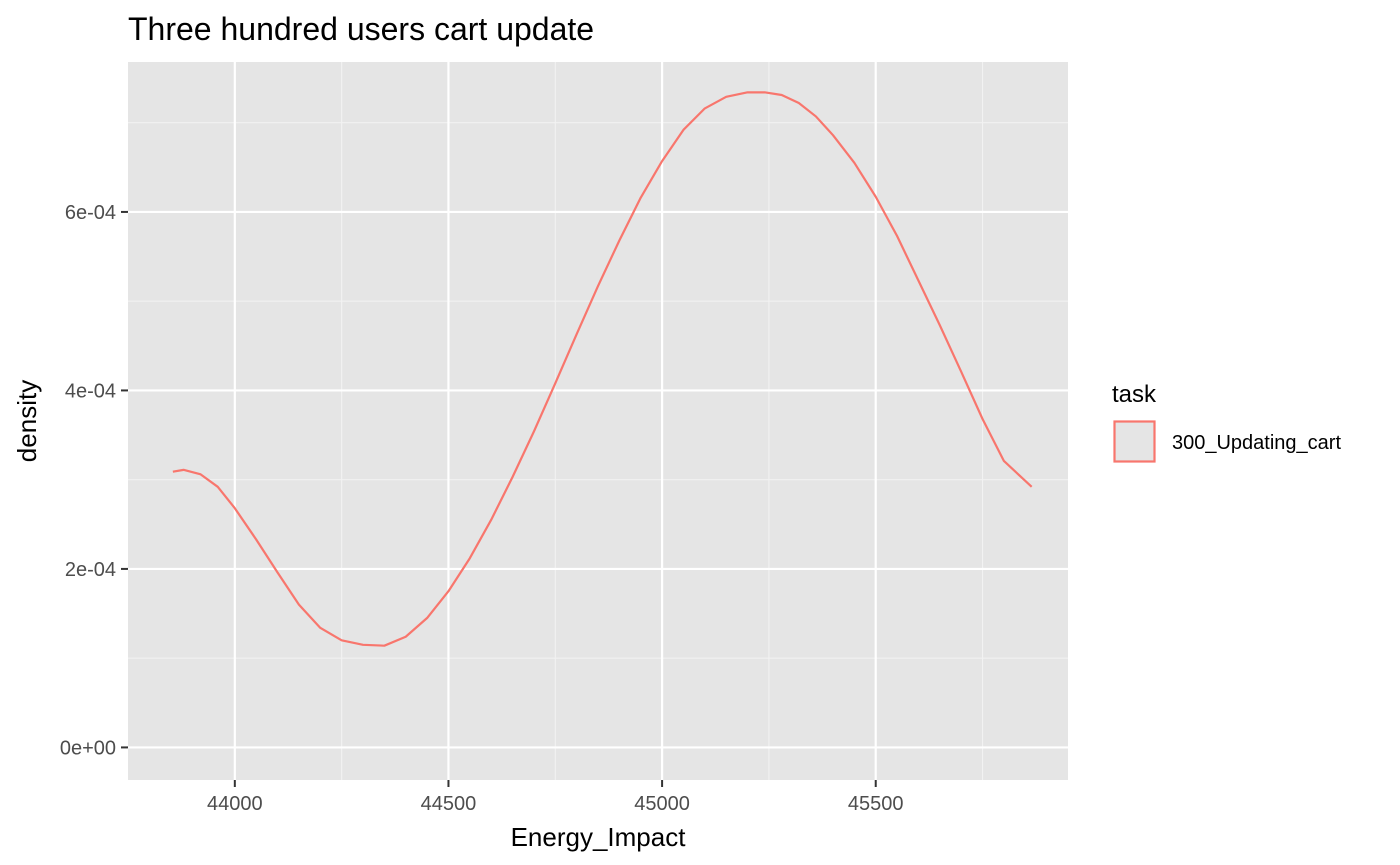 Image resolution: width=1400 pixels, height=865 pixels. Describe the element at coordinates (662, 804) in the screenshot. I see `x-tick-label: 45000` at that location.